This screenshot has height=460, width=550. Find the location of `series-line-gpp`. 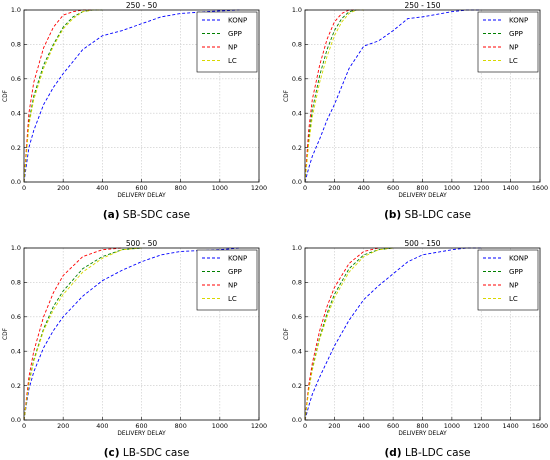

series-line-gpp is located at coordinates (82, 334).